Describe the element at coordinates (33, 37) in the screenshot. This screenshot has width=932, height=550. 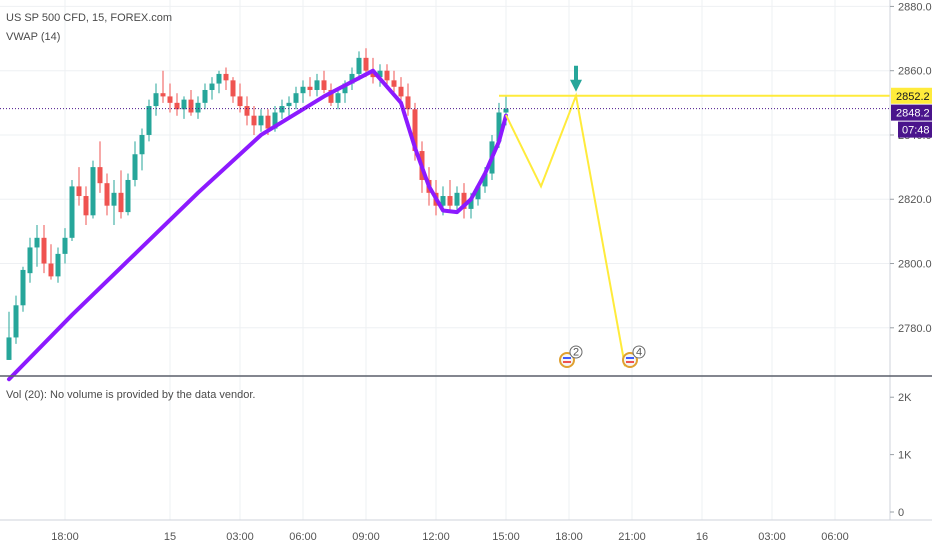
I see `vwap-legend: VWAP (14)` at that location.